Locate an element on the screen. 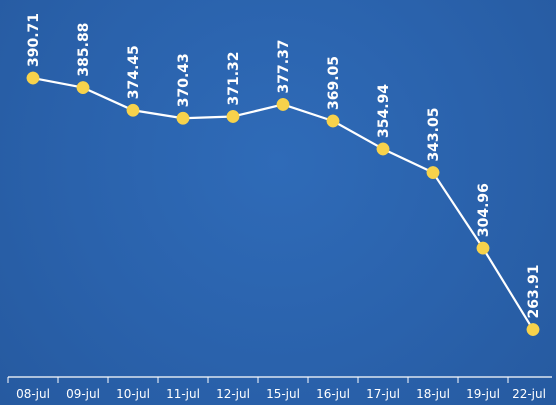 The width and height of the screenshot is (556, 405). data-label: 354.94 is located at coordinates (384, 111).